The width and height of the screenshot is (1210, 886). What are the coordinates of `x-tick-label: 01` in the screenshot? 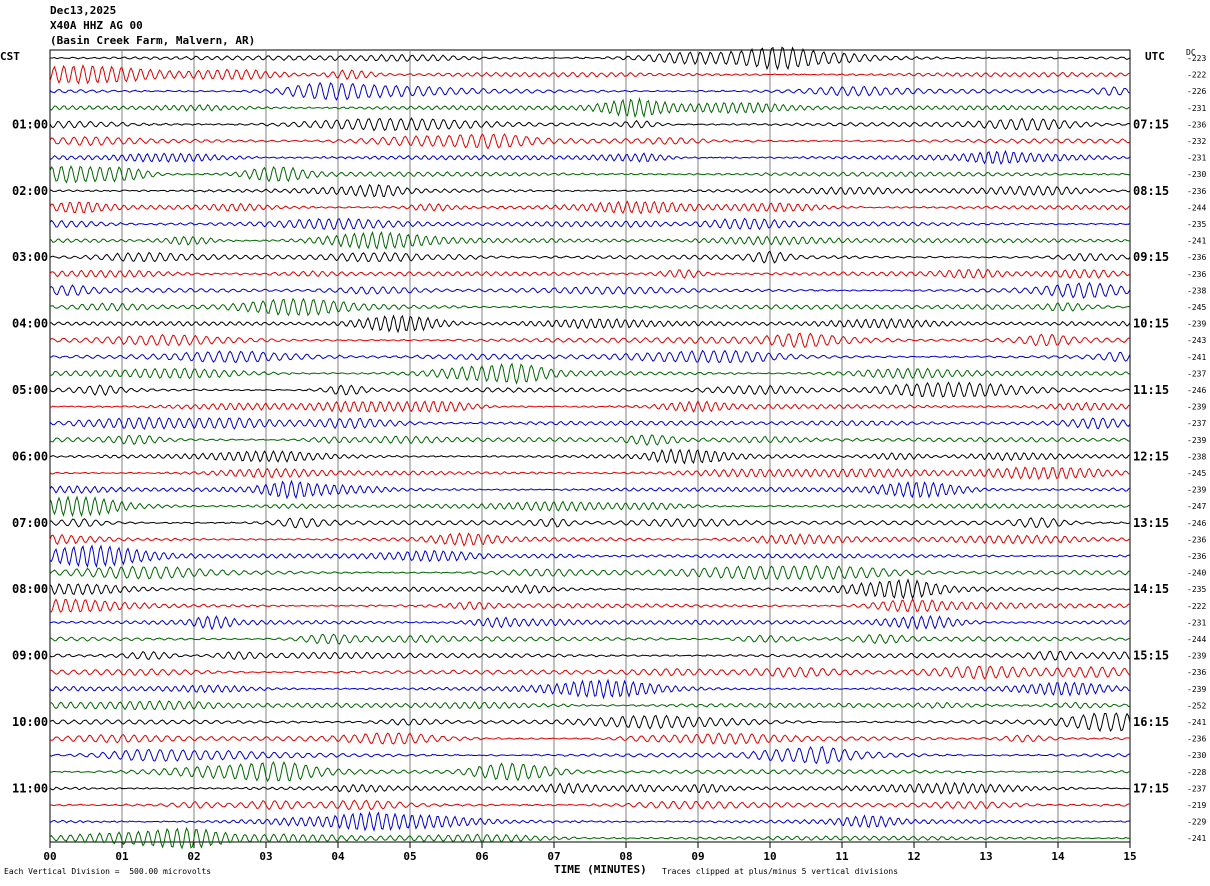 It's located at (122, 856).